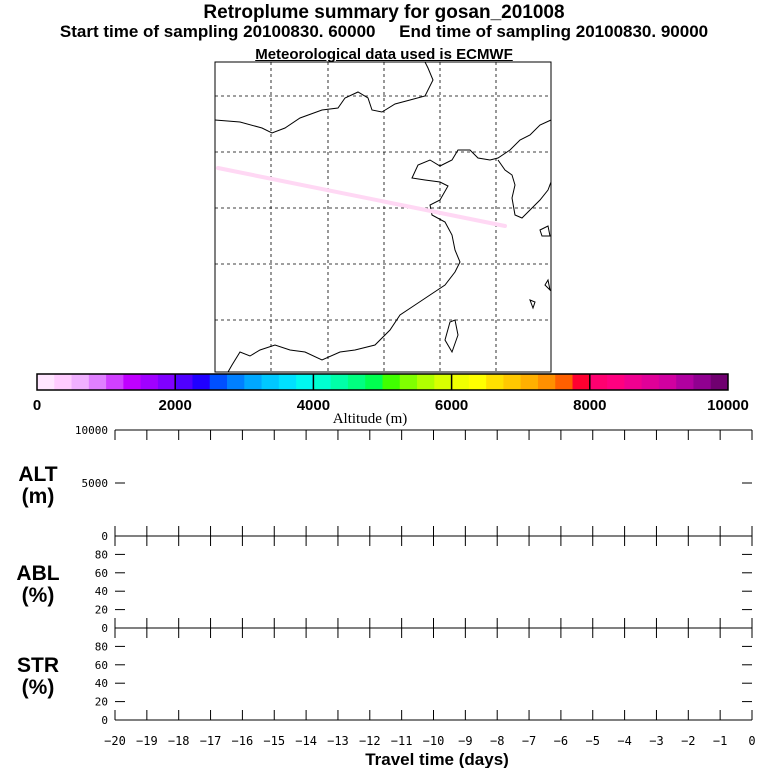  What do you see at coordinates (95, 483) in the screenshot?
I see `y-tick-label: 5000` at bounding box center [95, 483].